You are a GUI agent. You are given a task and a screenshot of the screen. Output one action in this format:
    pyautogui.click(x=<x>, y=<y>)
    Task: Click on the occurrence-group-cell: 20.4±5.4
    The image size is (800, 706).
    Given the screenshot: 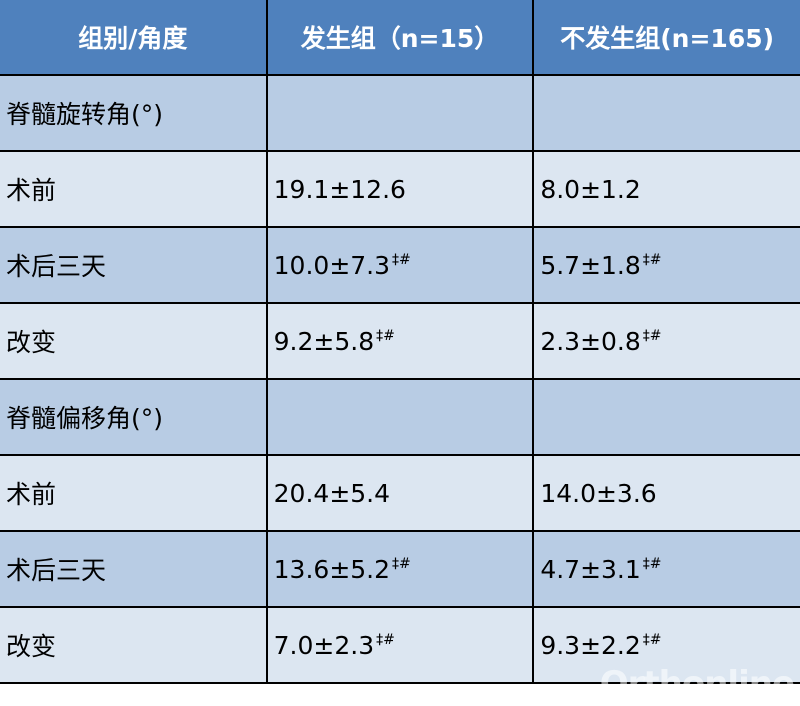 What is the action you would take?
    pyautogui.click(x=400, y=493)
    